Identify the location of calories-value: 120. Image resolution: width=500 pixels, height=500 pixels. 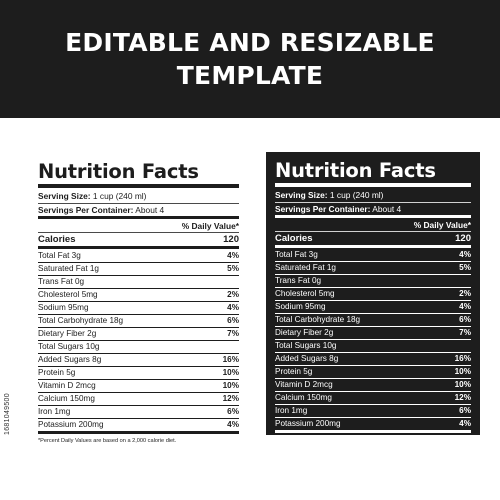
(231, 239).